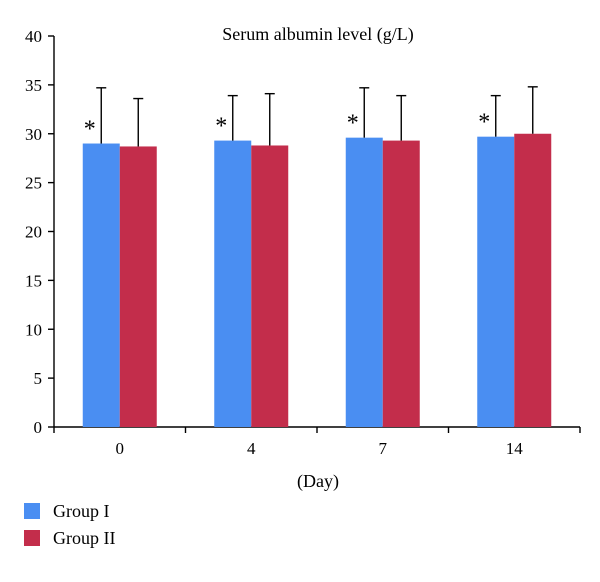 The image size is (600, 582). What do you see at coordinates (33, 134) in the screenshot?
I see `y-tick-label: 30` at bounding box center [33, 134].